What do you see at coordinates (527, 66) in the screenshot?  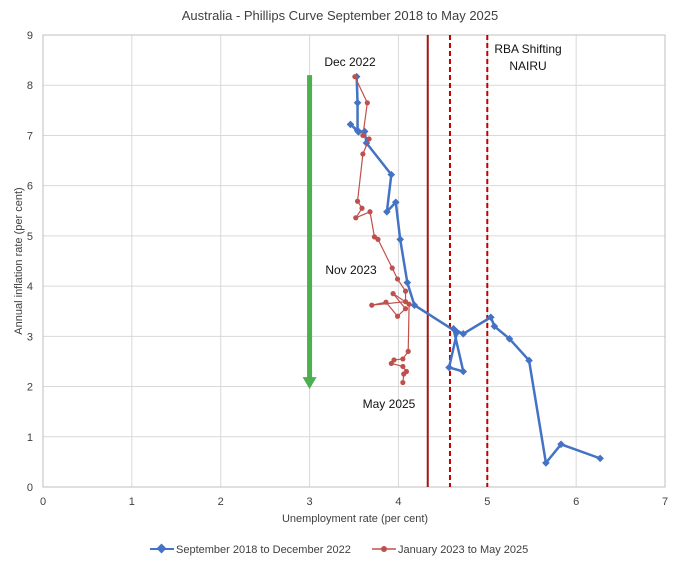 I see `annotation-nairu-line2: NAIRU` at bounding box center [527, 66].